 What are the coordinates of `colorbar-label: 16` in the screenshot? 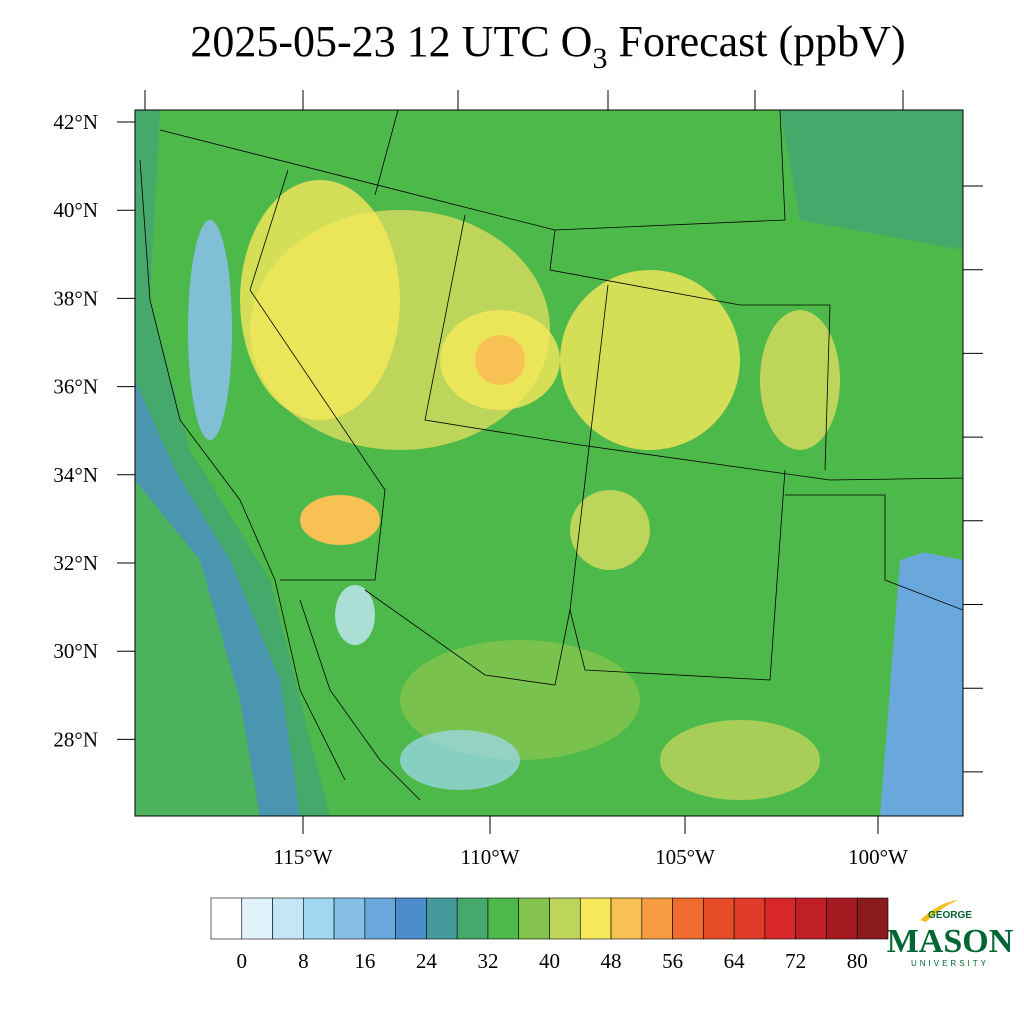 It's located at (364, 961).